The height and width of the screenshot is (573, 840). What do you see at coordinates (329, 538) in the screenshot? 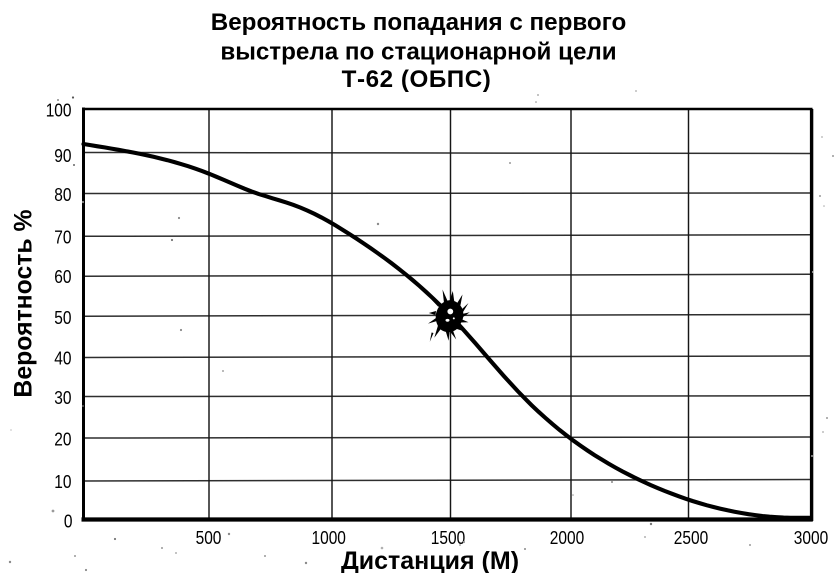
I see `svg-text: 1000` at bounding box center [329, 538].